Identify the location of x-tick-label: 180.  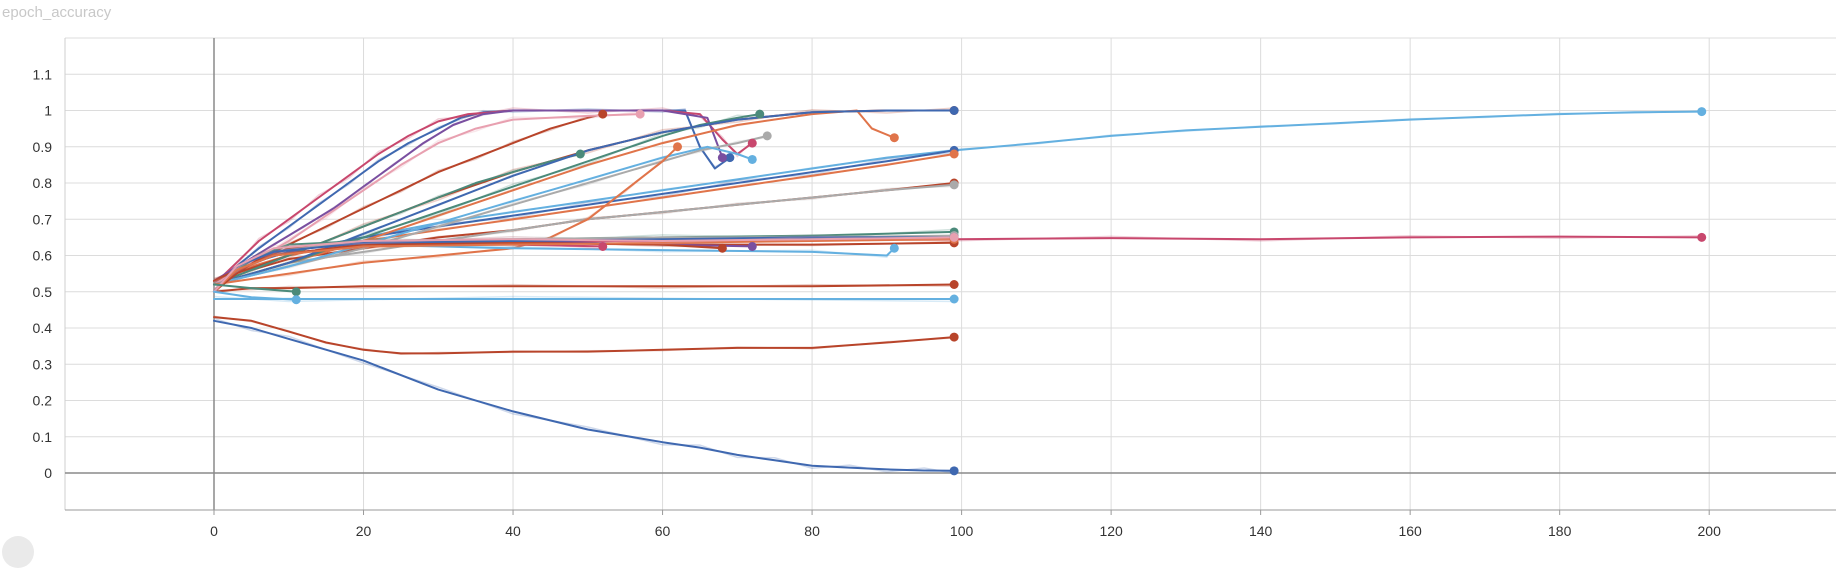
(1560, 531).